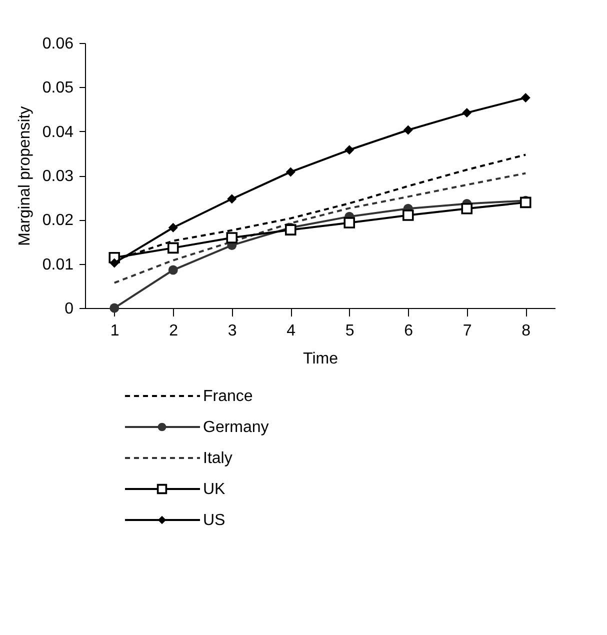 The width and height of the screenshot is (607, 635). What do you see at coordinates (217, 458) in the screenshot?
I see `legend-label: Italy` at bounding box center [217, 458].